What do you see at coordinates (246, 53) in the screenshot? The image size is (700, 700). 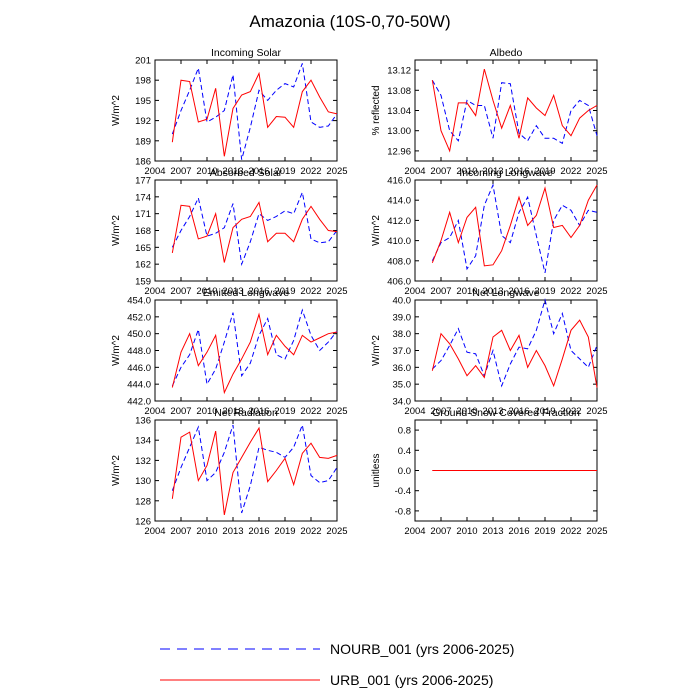 I see `panel-title: Incoming Solar` at bounding box center [246, 53].